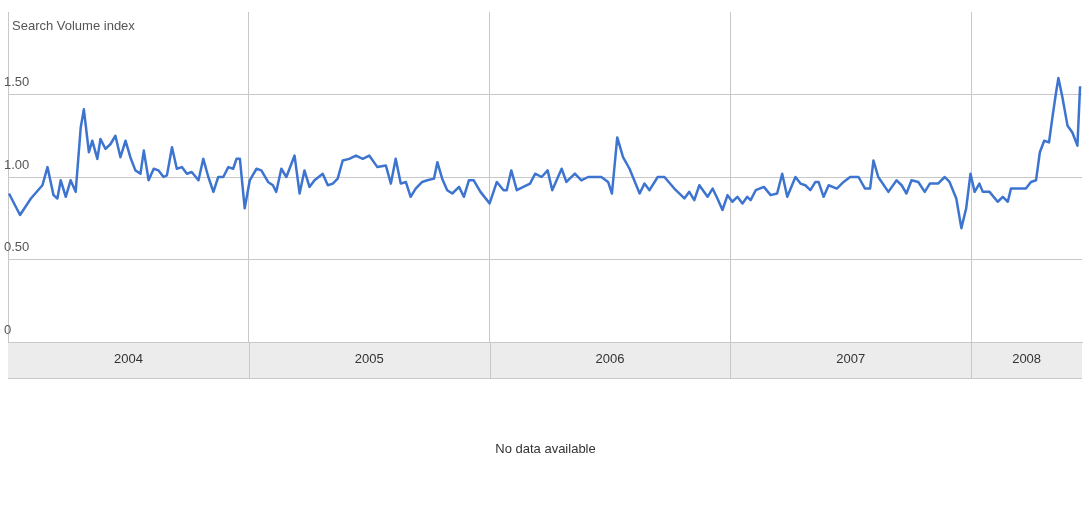 This screenshot has height=517, width=1083. Describe the element at coordinates (610, 359) in the screenshot. I see `x-tick-label: 2006` at that location.